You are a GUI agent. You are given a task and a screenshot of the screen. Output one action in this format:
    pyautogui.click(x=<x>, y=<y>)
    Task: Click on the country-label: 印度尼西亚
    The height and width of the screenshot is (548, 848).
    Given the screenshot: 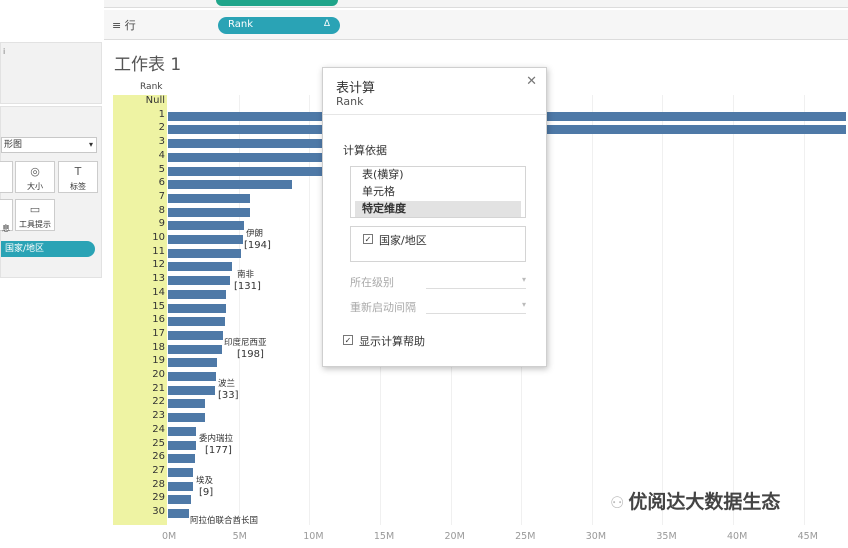 What is the action you would take?
    pyautogui.click(x=245, y=343)
    